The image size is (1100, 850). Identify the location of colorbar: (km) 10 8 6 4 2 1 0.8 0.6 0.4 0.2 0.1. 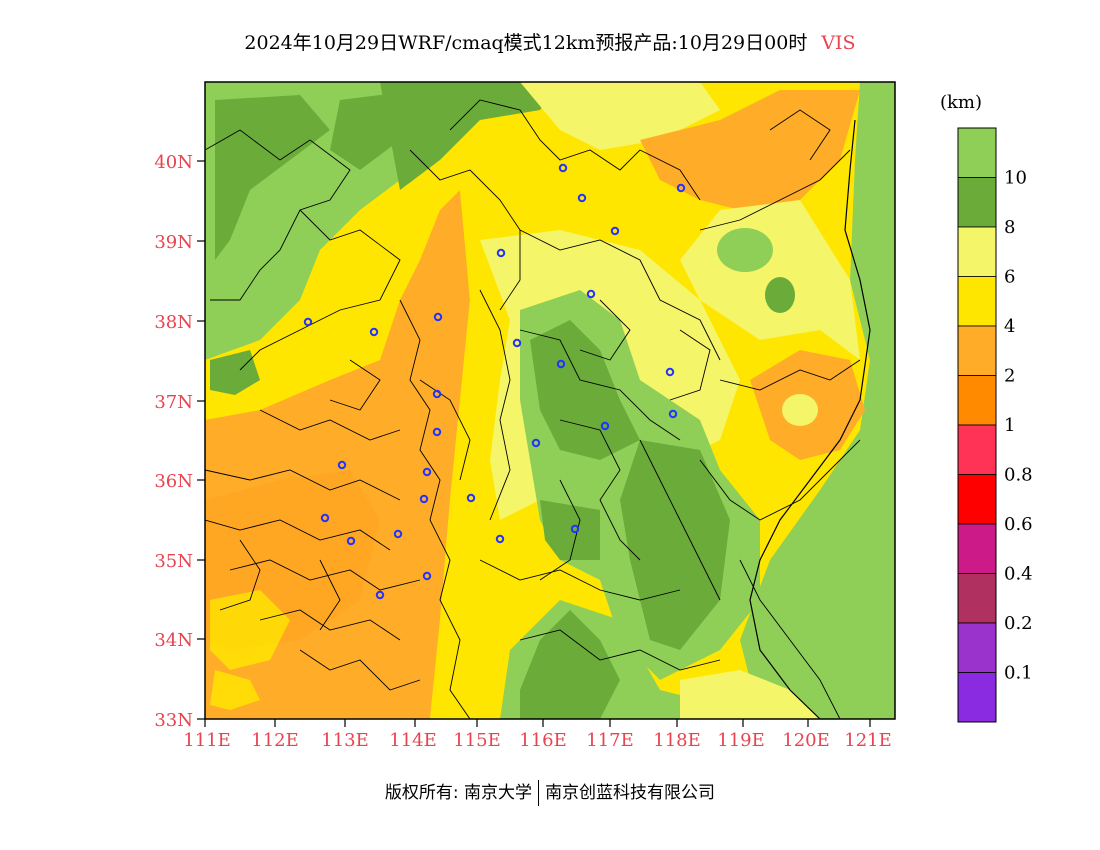
(986, 407).